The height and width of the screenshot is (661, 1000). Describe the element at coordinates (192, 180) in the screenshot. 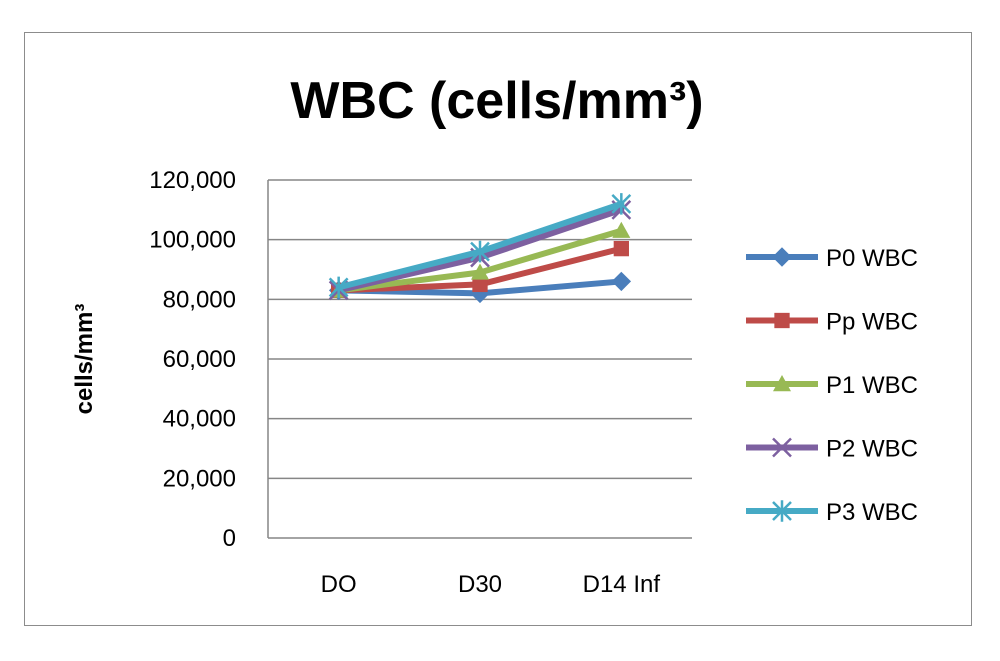

I see `y-tick-label: 120,000` at that location.